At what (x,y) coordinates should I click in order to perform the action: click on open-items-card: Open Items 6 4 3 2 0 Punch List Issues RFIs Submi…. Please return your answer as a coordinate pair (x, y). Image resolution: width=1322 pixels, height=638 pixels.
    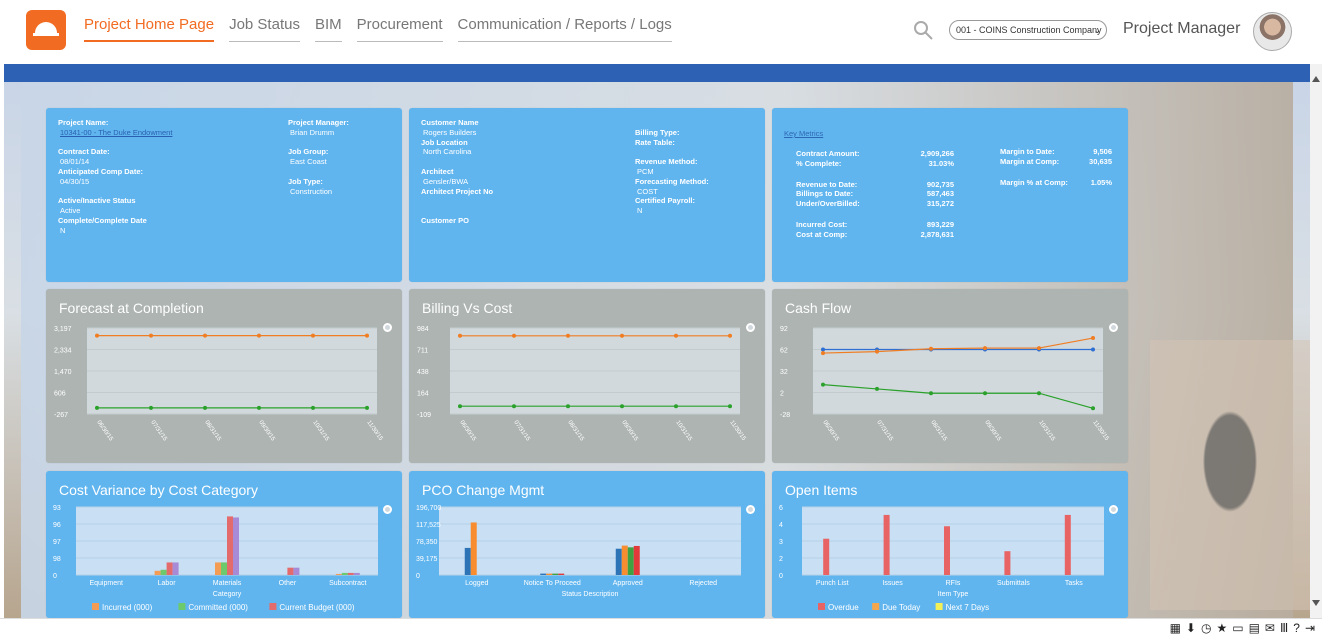
    Looking at the image, I should click on (950, 544).